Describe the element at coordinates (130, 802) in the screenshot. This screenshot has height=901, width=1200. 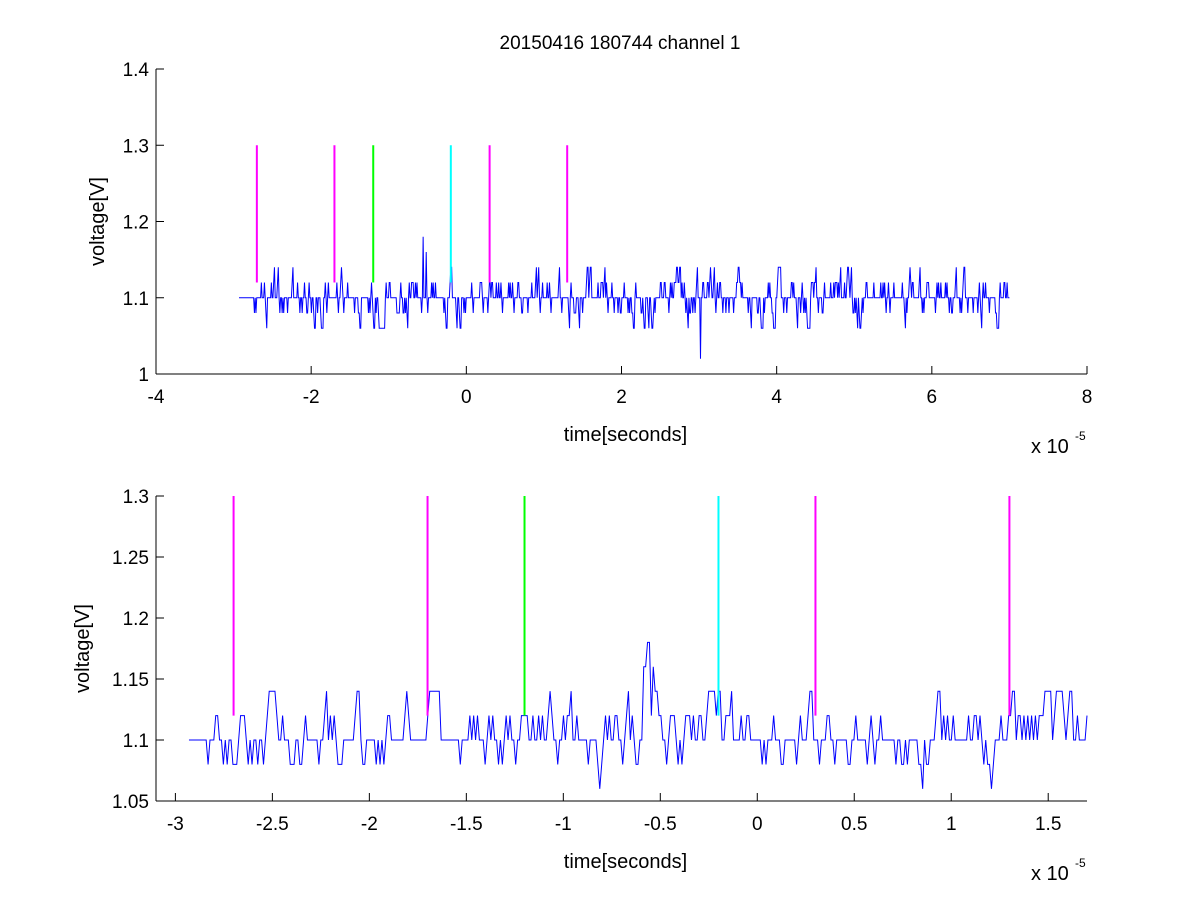
I see `y-tick-label: 1.05` at that location.